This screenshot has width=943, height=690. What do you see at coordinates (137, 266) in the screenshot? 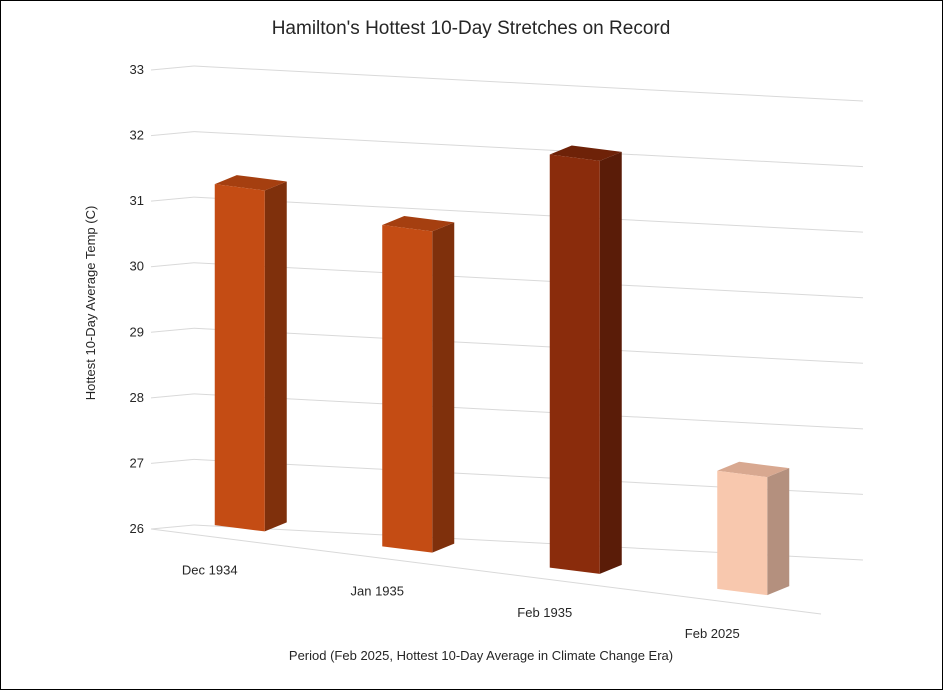
I see `y-tick-label: 30` at bounding box center [137, 266].